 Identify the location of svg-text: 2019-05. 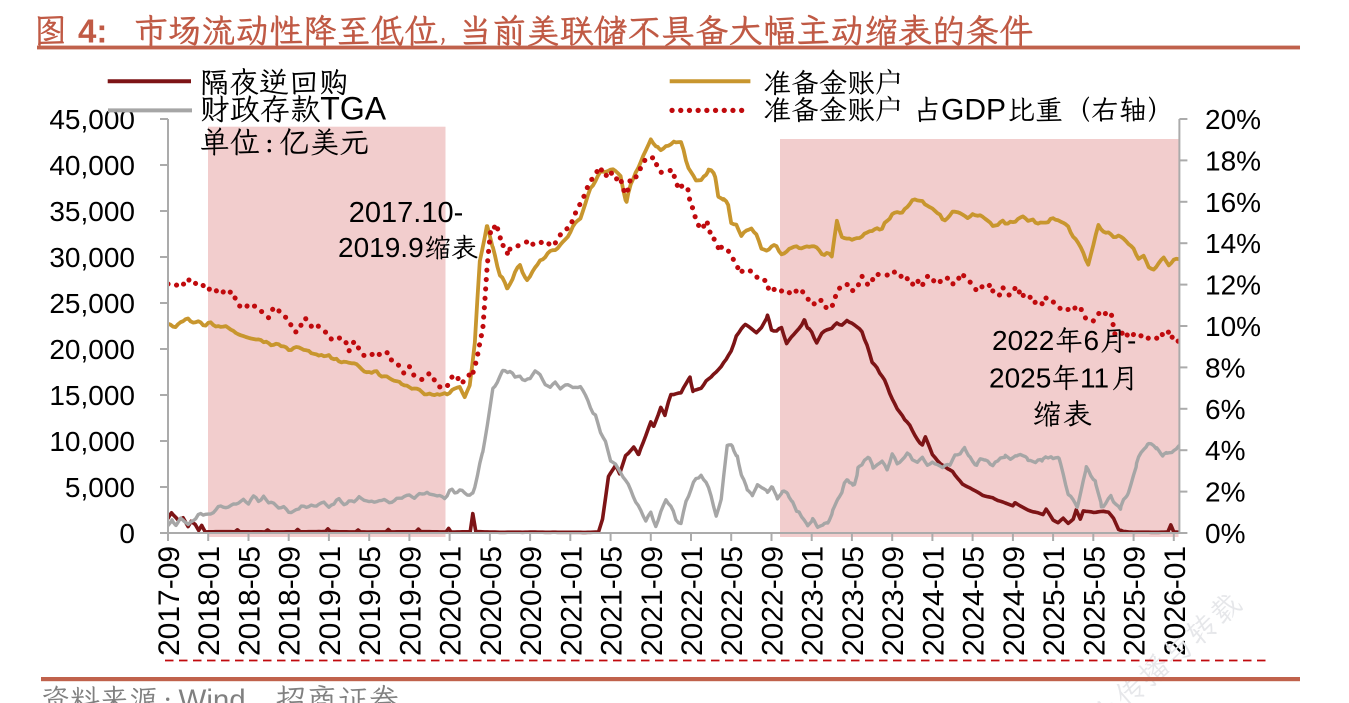
(370, 601).